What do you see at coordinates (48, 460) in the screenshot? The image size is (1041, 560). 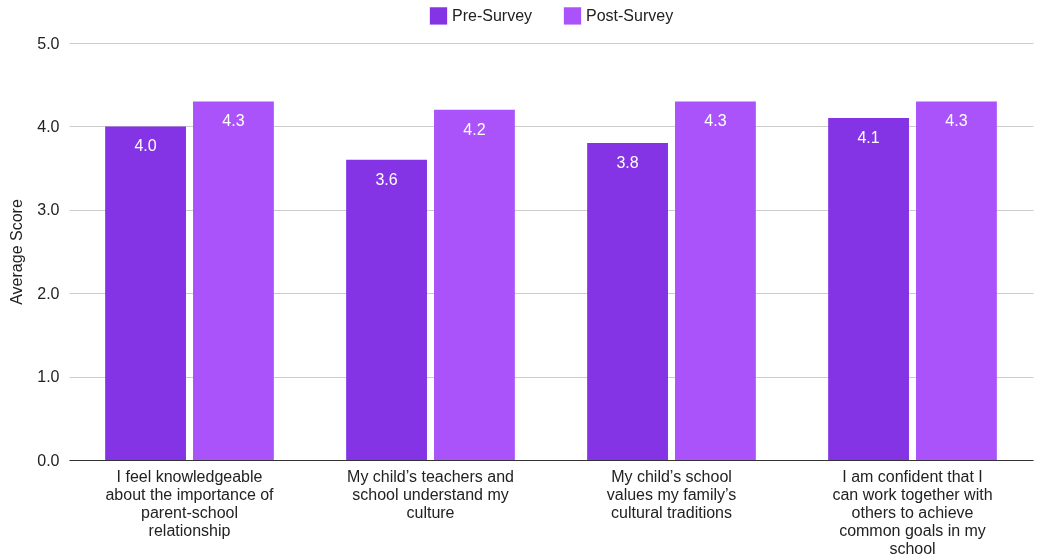 I see `y-tick-label: 0.0` at bounding box center [48, 460].